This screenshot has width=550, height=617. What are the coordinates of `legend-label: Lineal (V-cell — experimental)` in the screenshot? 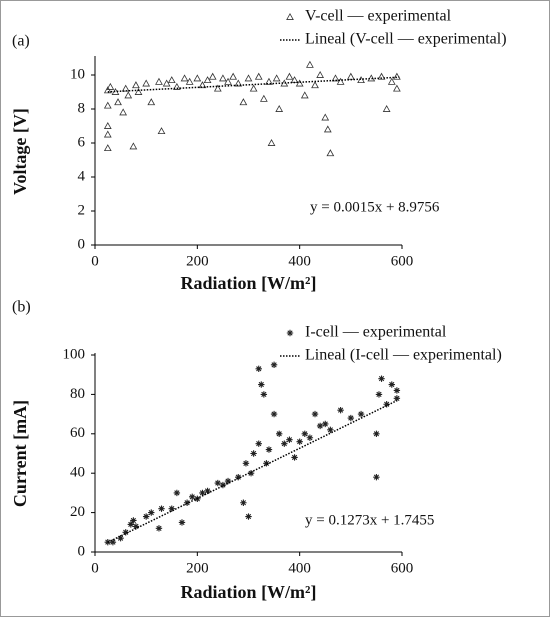 It's located at (406, 39).